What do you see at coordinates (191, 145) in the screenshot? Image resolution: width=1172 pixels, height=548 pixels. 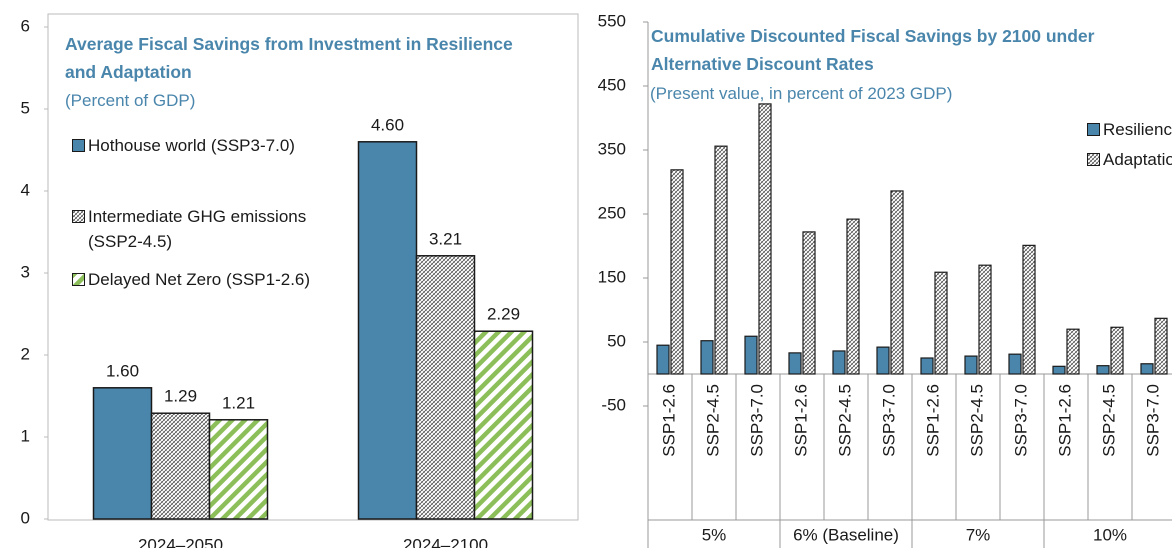 I see `legend-label: Hothouse world (SSP3-7.0)` at bounding box center [191, 145].